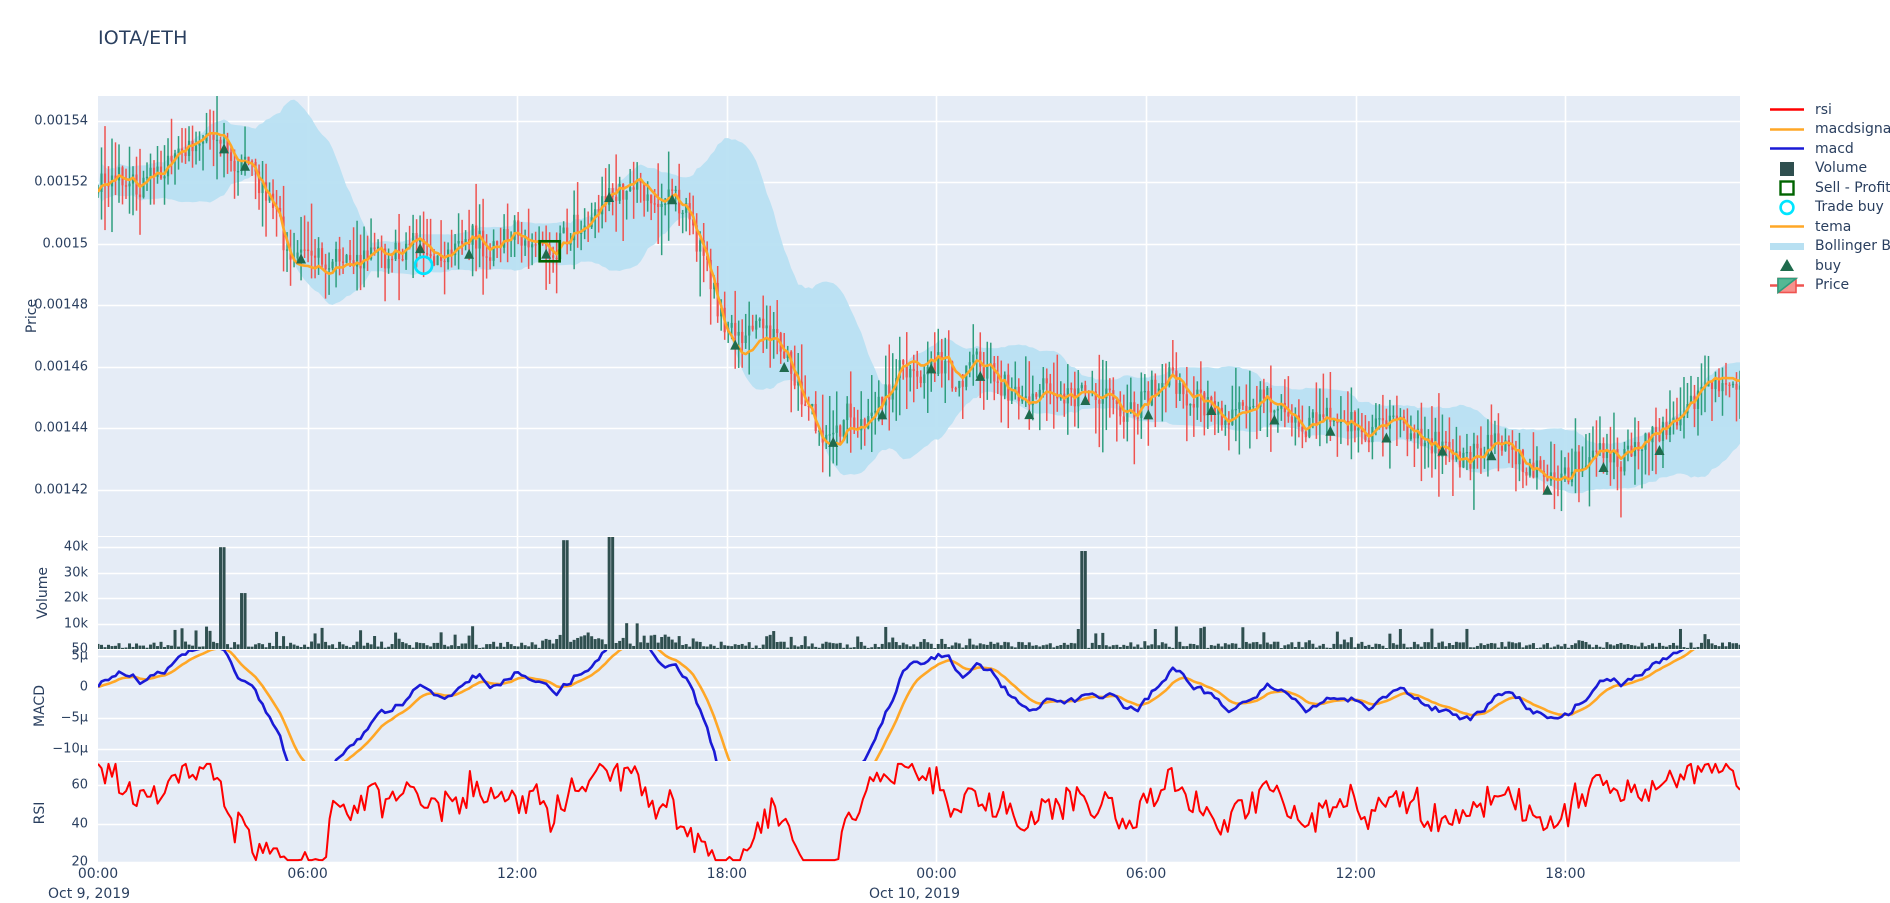 The height and width of the screenshot is (903, 1890). Describe the element at coordinates (1833, 226) in the screenshot. I see `legend-item-label: tema` at that location.